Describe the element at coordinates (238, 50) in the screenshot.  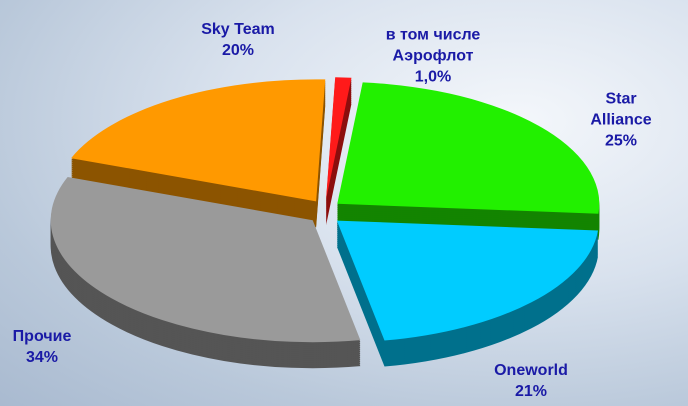
I see `value-label: 20%` at that location.